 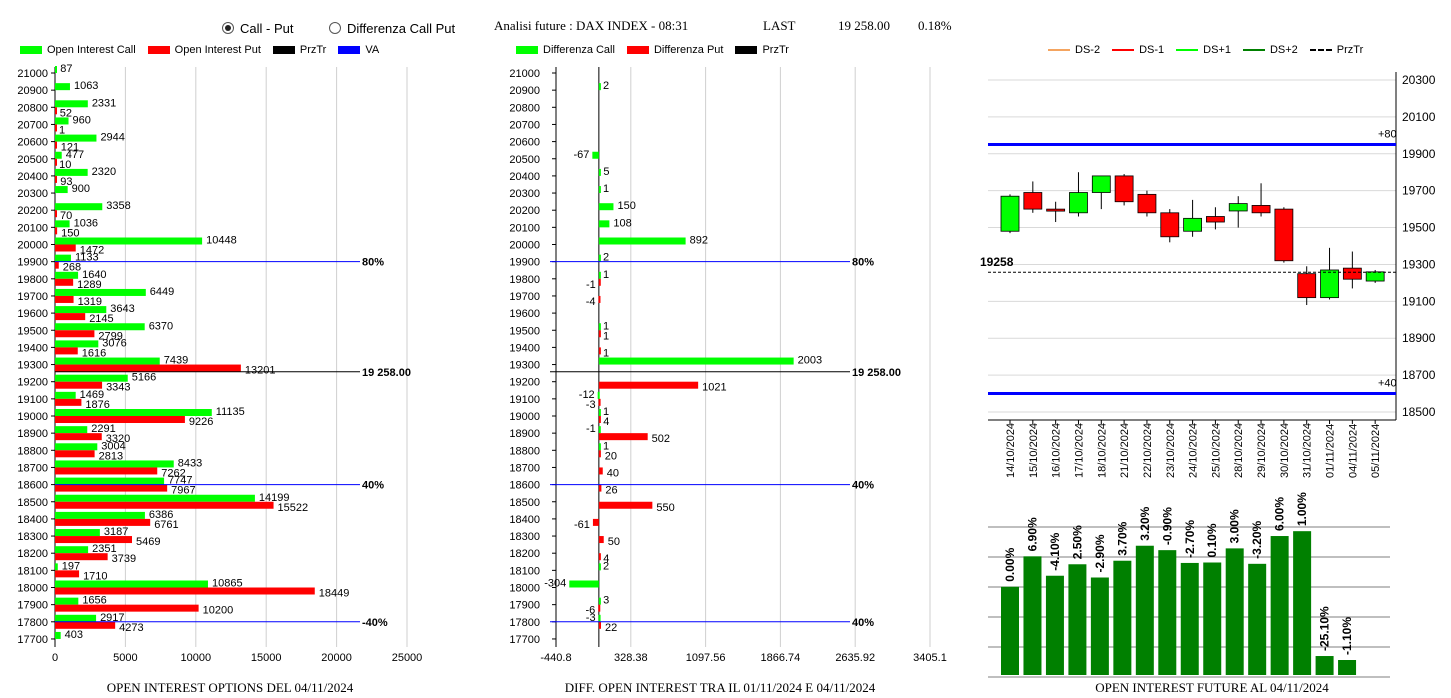 What do you see at coordinates (606, 559) in the screenshot?
I see `put-value-label: 4` at bounding box center [606, 559].